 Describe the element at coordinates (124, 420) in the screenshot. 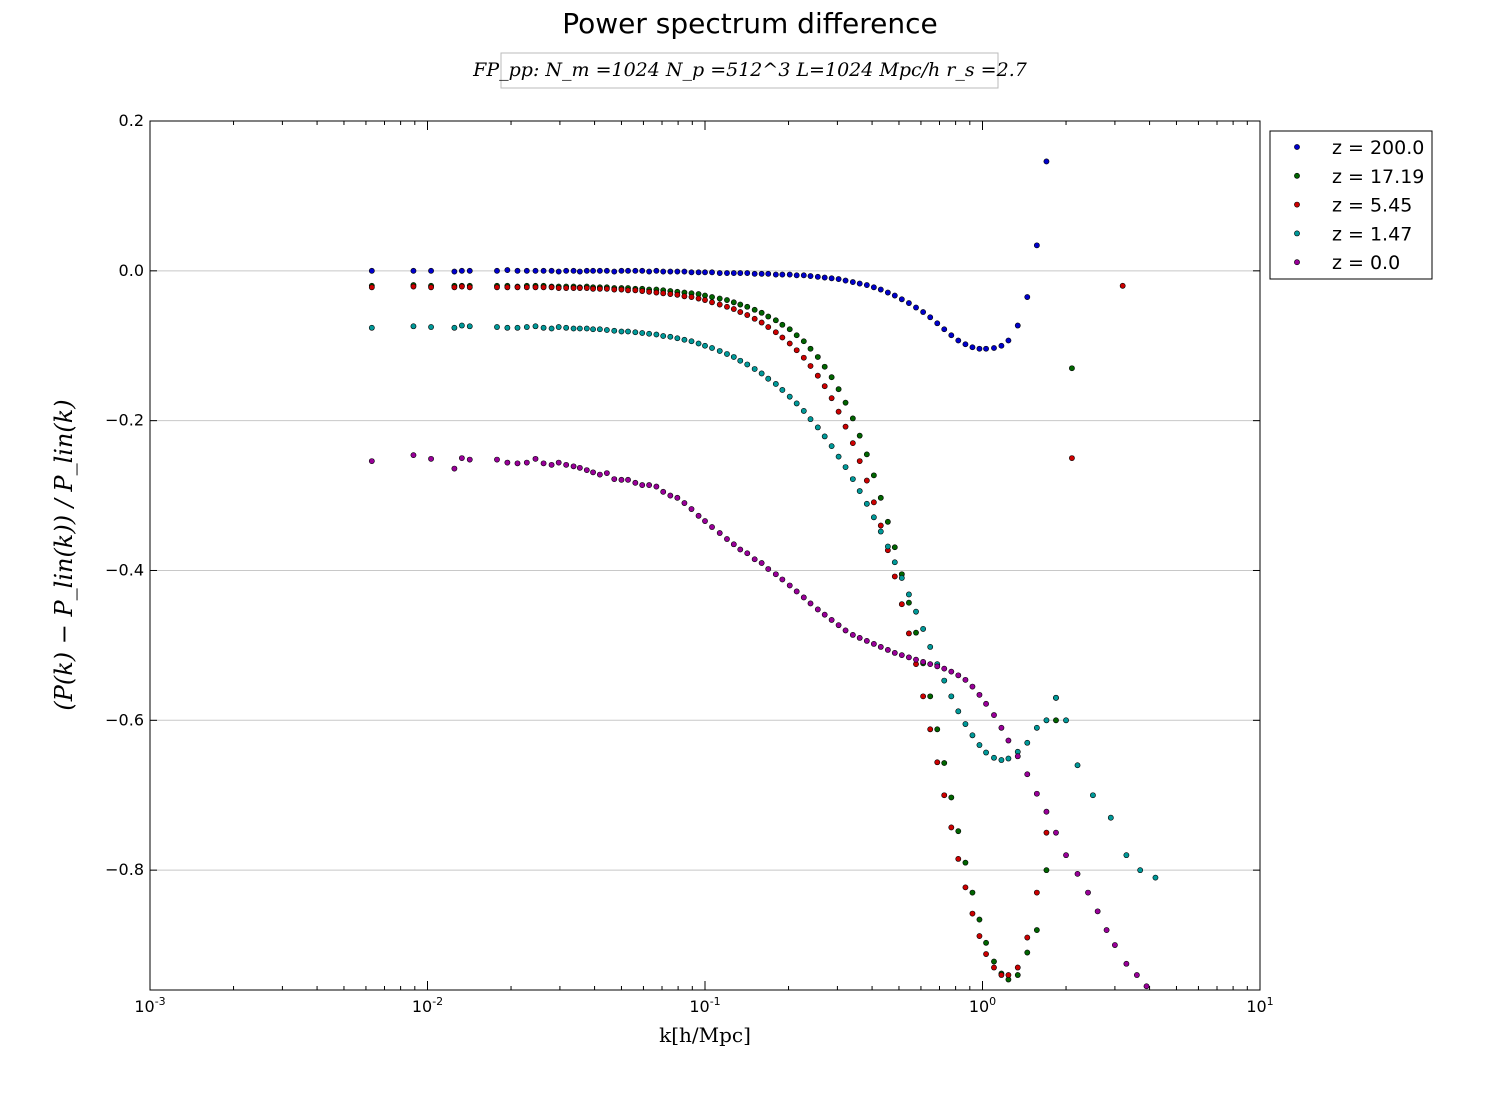

I see `y-tick-label: −0.2` at that location.